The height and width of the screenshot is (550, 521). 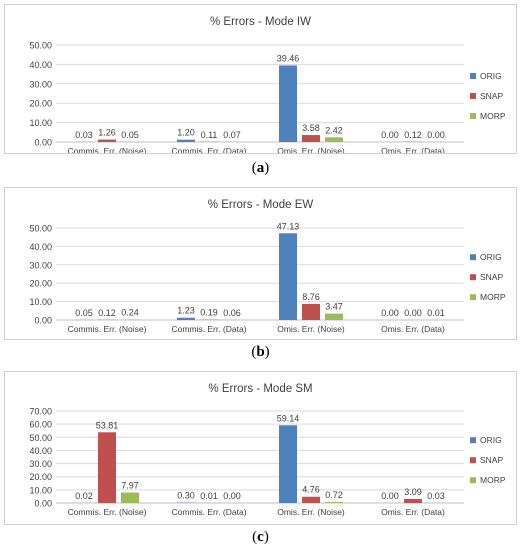 I want to click on chart-title: % Errors - Mode SM, so click(x=260, y=389).